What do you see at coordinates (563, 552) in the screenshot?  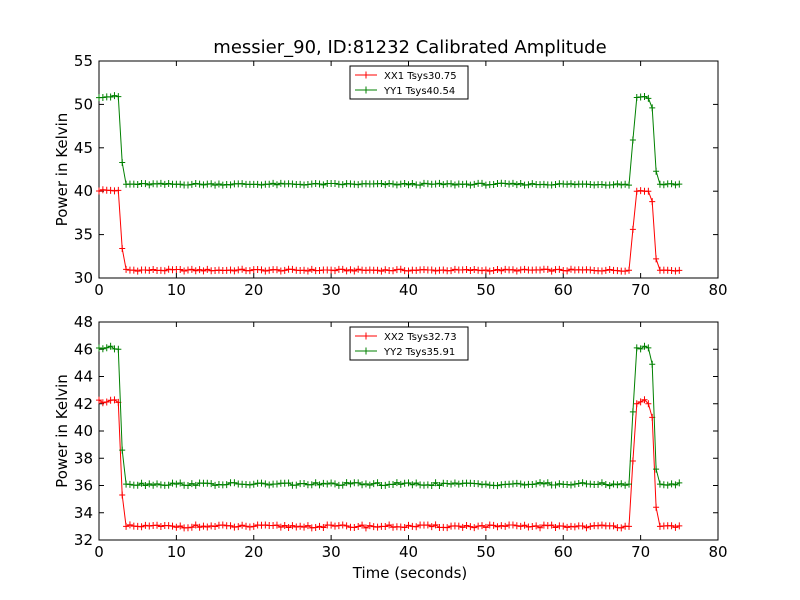 I see `bottom-x-tick-label: 60` at bounding box center [563, 552].